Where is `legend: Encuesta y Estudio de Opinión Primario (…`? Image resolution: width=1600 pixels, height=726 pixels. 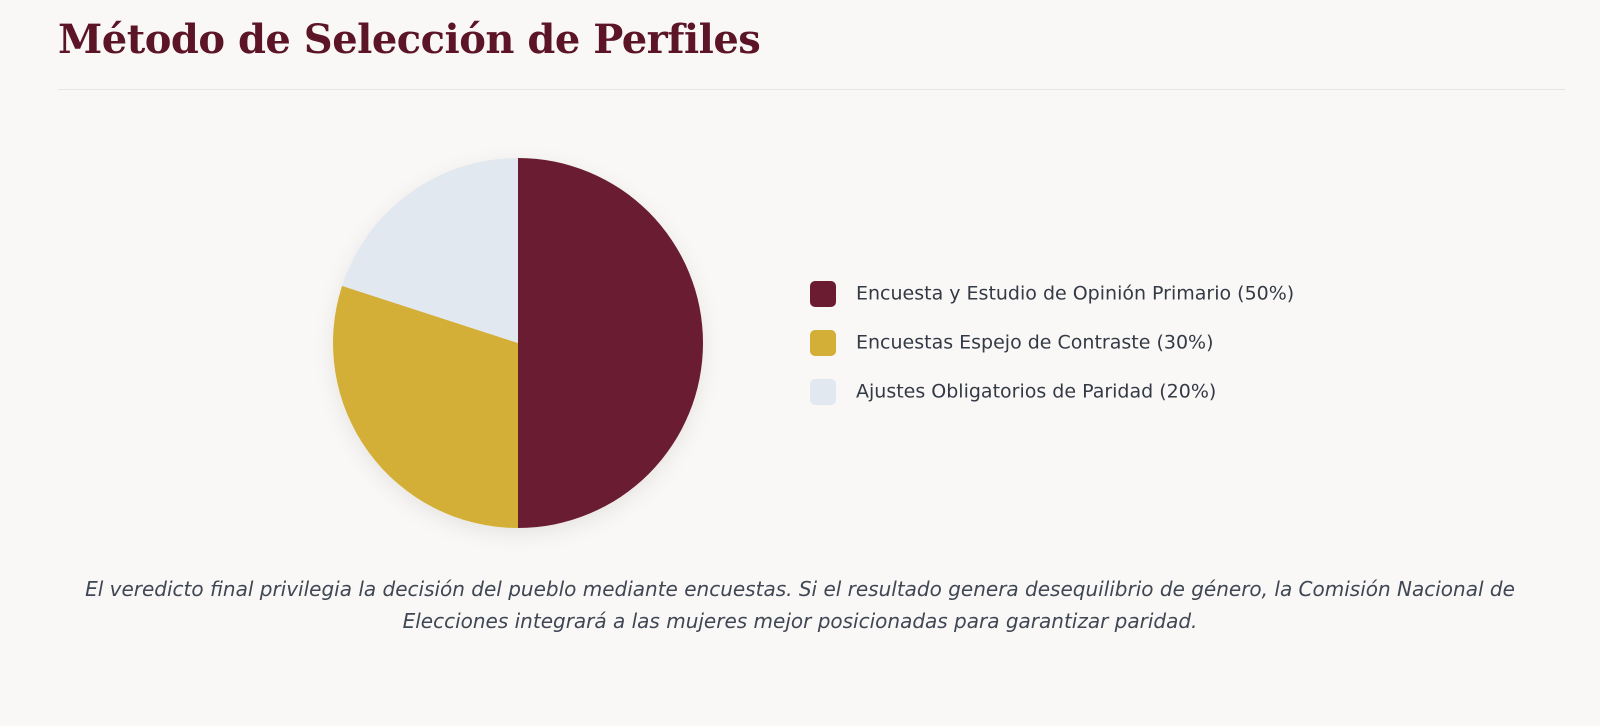 legend: Encuesta y Estudio de Opinión Primario (… is located at coordinates (1052, 343).